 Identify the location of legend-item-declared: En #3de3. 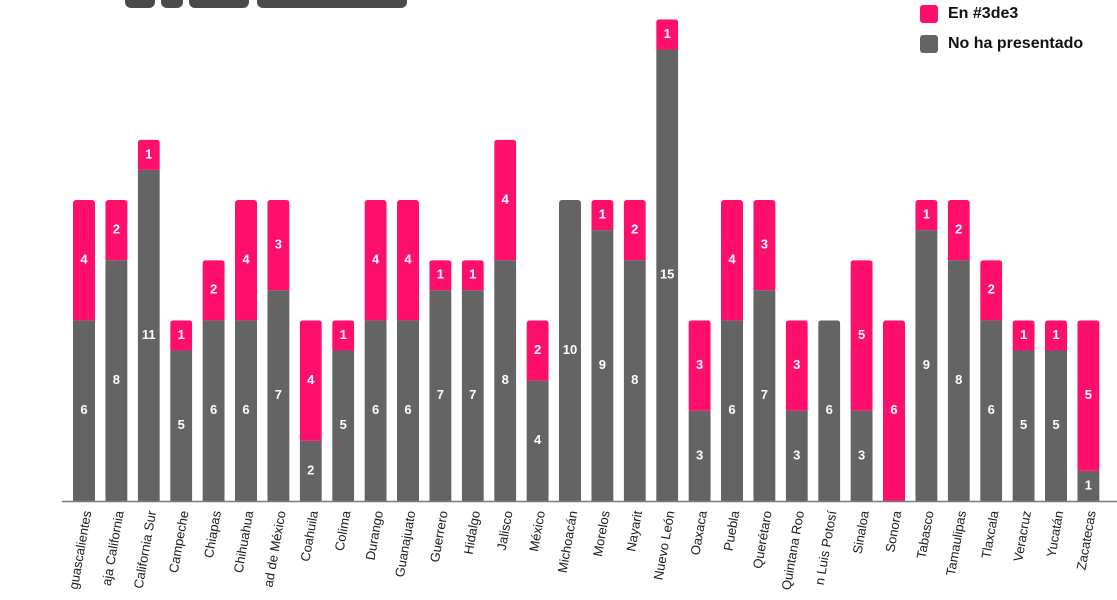
(1001, 14).